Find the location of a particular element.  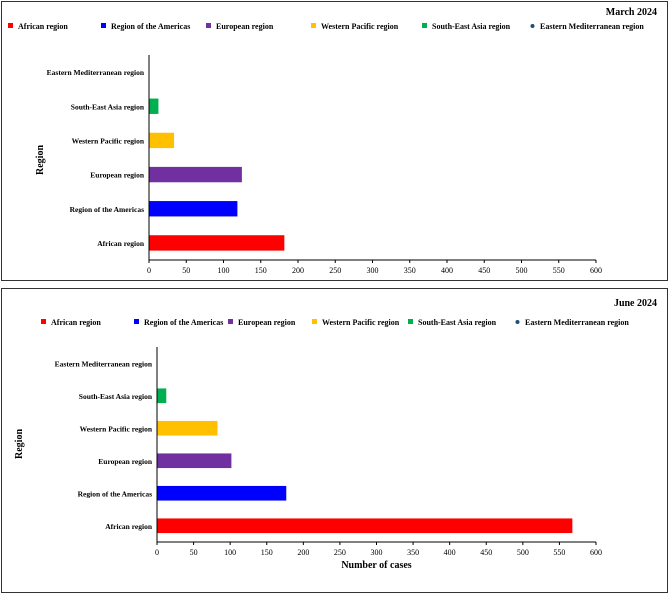

june-legend-swatch-south-east-asia-region is located at coordinates (410, 321).